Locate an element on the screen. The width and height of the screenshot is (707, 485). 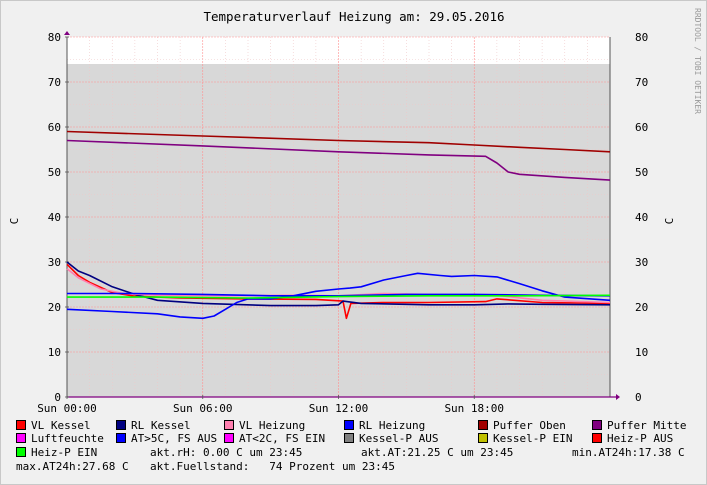
y-tick-label-right: 60 is located at coordinates (641, 127).